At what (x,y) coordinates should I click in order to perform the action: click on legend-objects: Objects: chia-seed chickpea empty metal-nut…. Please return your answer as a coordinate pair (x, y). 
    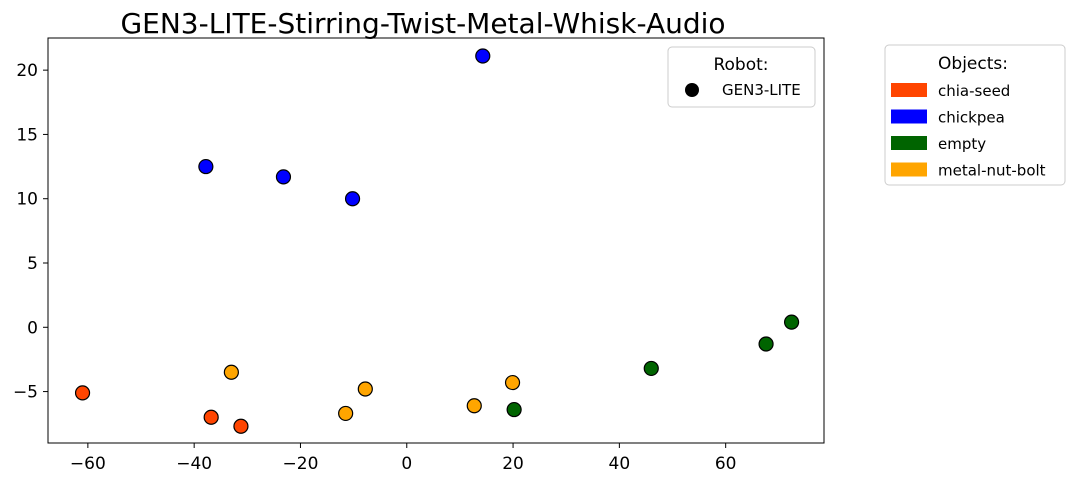
    Looking at the image, I should click on (975, 115).